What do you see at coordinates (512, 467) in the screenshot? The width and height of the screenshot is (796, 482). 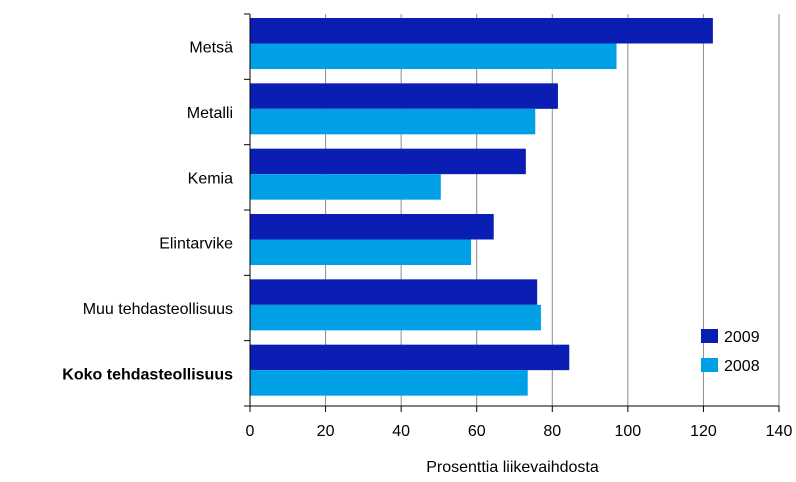 I see `x-axis-title: Prosenttia liikevaihdosta` at bounding box center [512, 467].